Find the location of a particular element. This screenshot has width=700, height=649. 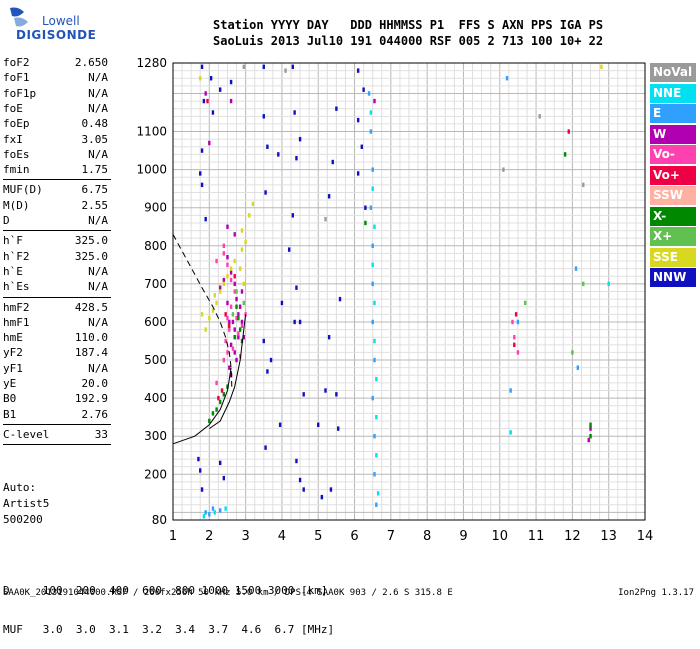

parameter-name: foF1p is located at coordinates (20, 93).